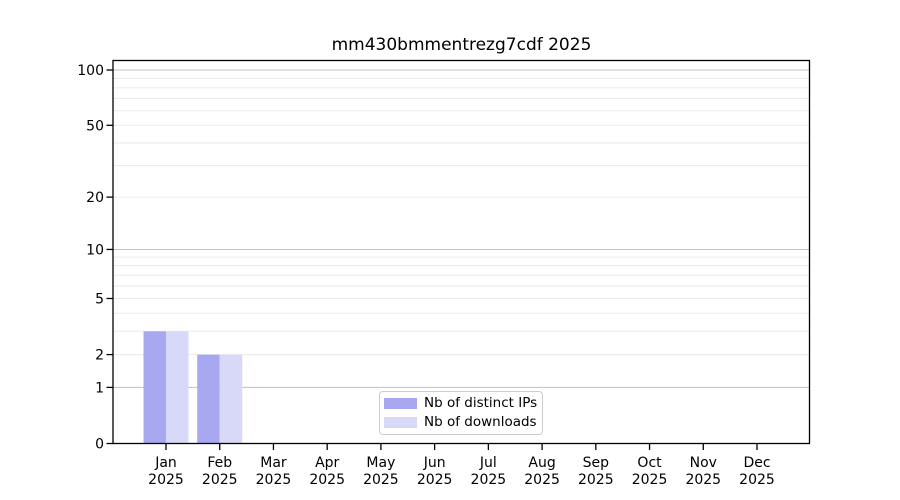  I want to click on x-tick-label-month: Apr, so click(327, 463).